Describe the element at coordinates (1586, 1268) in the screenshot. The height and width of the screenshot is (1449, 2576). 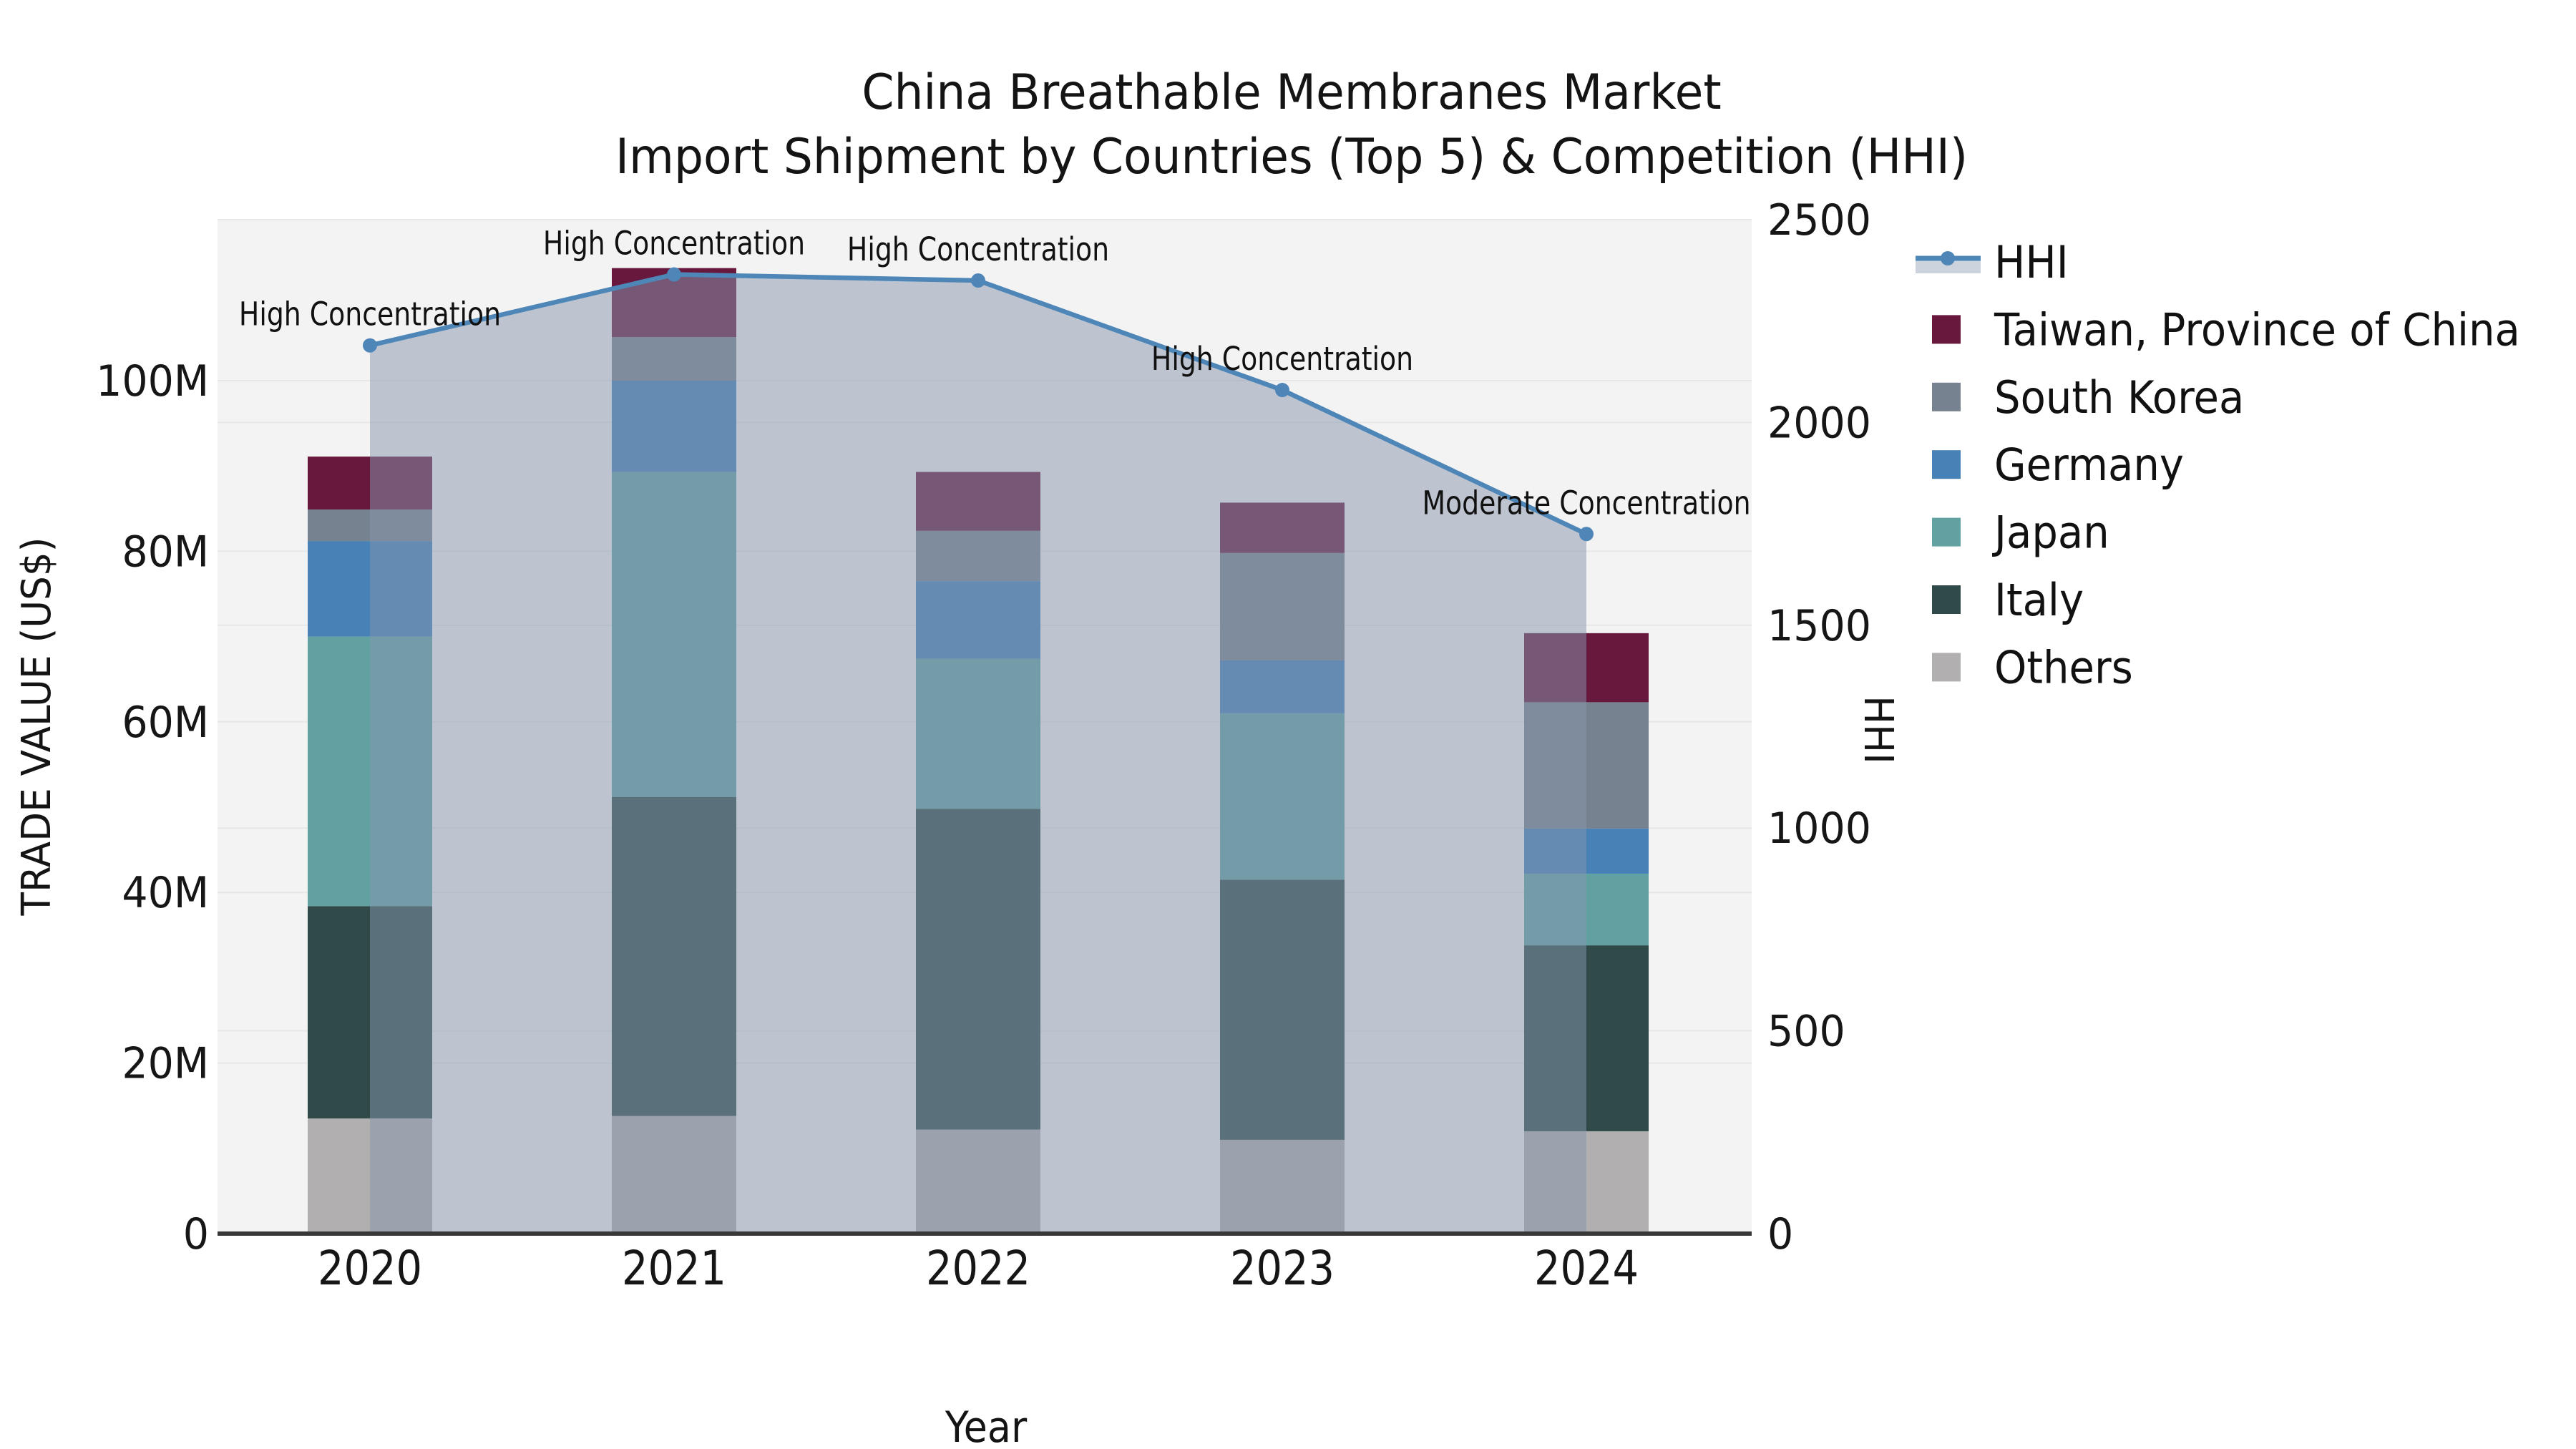
I see `x-tick-2024: 2024` at that location.